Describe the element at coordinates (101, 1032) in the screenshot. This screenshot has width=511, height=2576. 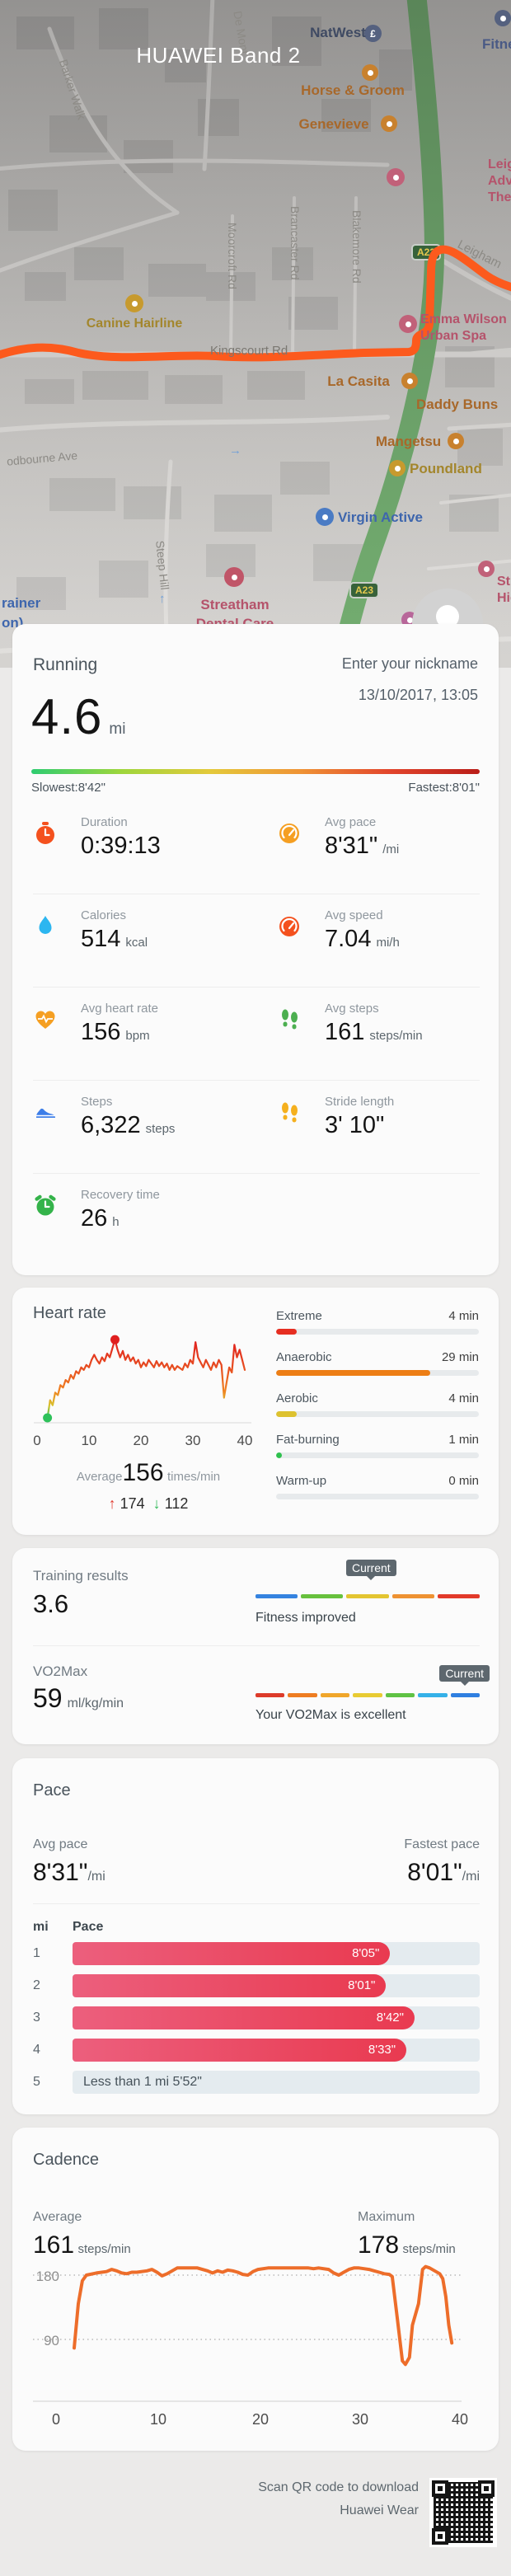
I see `stat-value: 156` at that location.